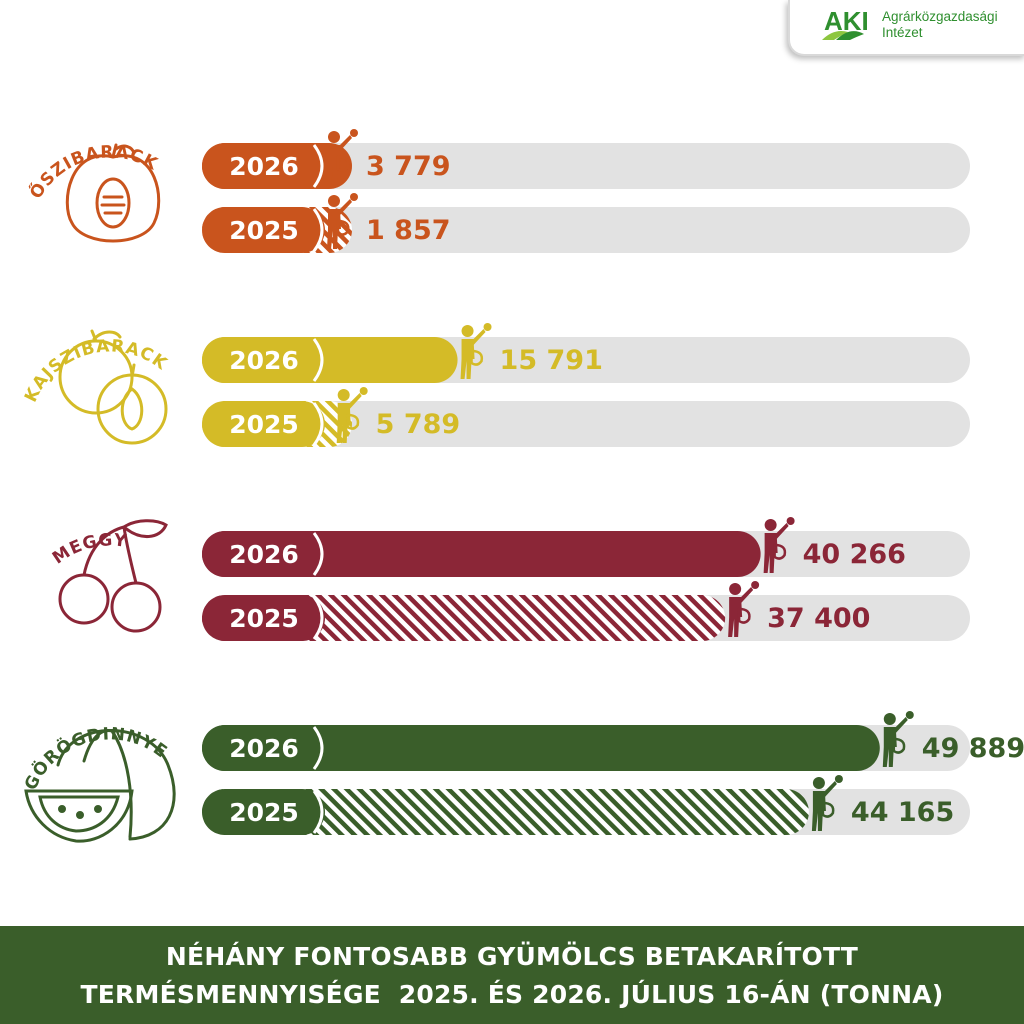  I want to click on fruit-name-label: KAJSZIBARACK, so click(96, 370).